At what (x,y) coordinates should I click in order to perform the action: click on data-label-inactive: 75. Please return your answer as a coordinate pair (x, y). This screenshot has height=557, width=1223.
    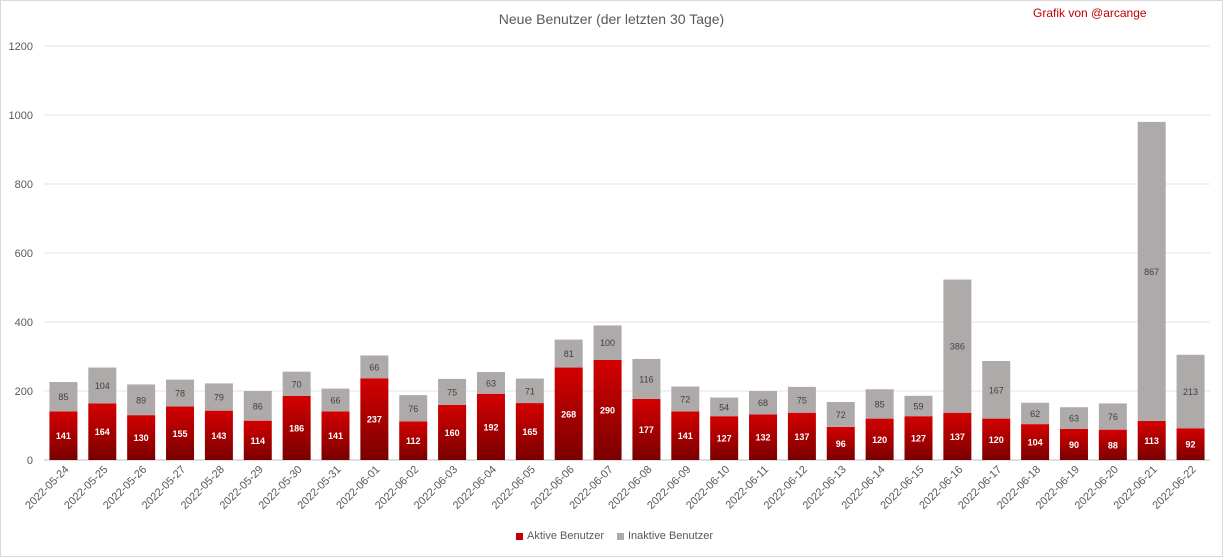
    Looking at the image, I should click on (802, 400).